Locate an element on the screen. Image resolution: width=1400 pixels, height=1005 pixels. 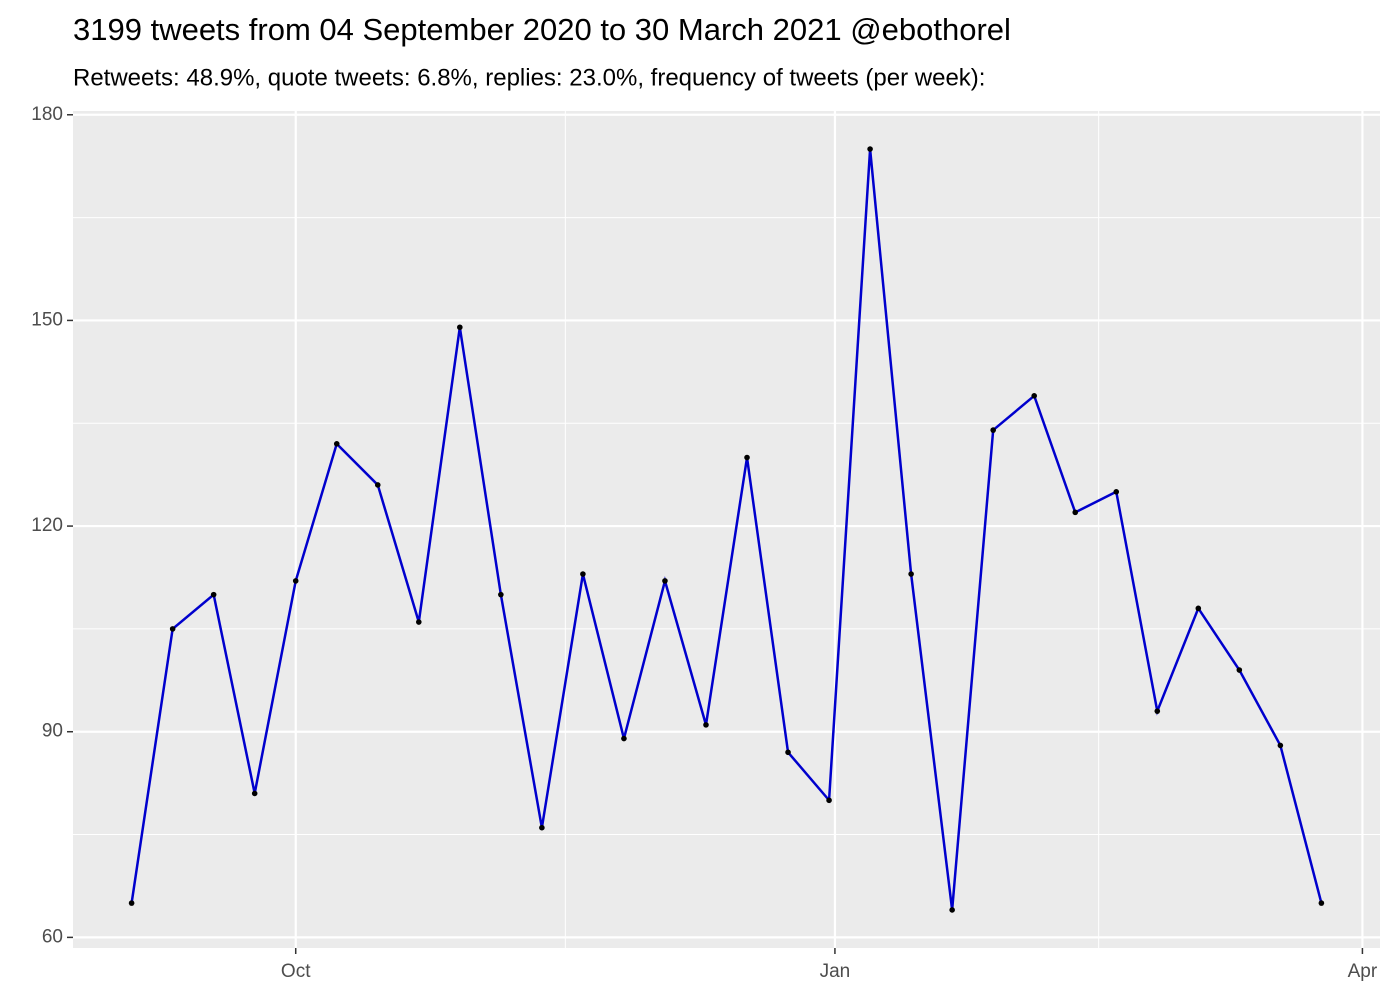
y-tick-label: 60 is located at coordinates (52, 936).